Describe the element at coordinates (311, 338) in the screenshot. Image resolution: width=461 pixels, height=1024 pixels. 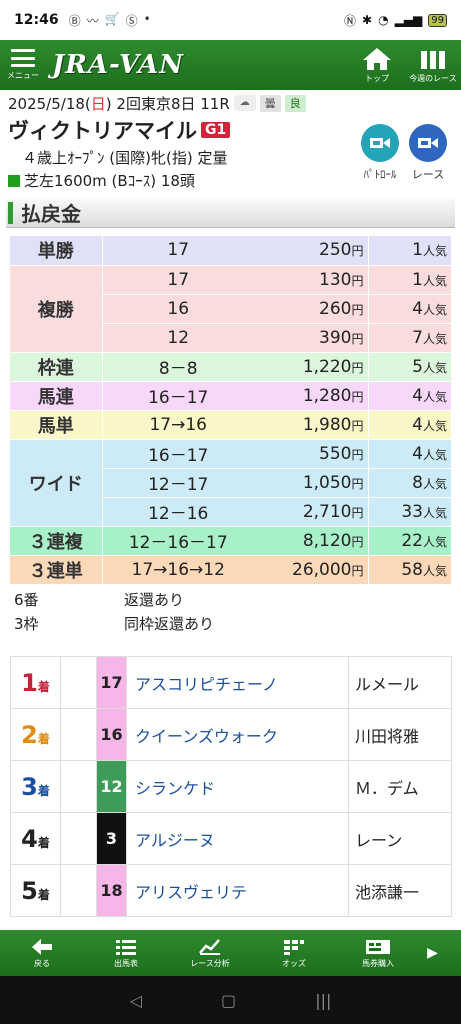
I see `payout-amount: 390円` at that location.